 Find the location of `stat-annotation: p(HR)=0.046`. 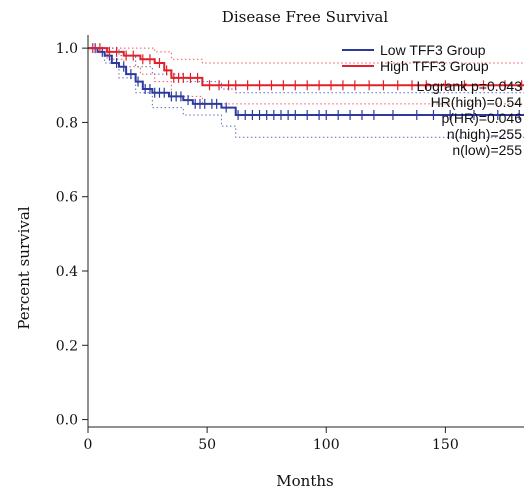

stat-annotation: p(HR)=0.046 is located at coordinates (481, 118).